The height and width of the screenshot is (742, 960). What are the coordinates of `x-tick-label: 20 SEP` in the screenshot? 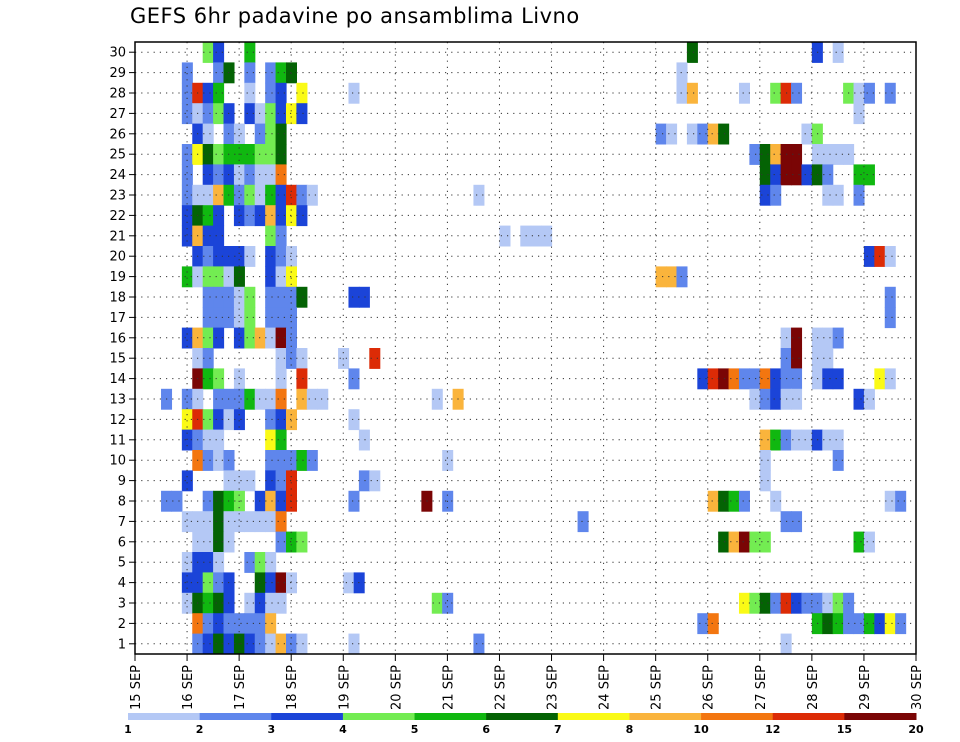 It's located at (396, 687).